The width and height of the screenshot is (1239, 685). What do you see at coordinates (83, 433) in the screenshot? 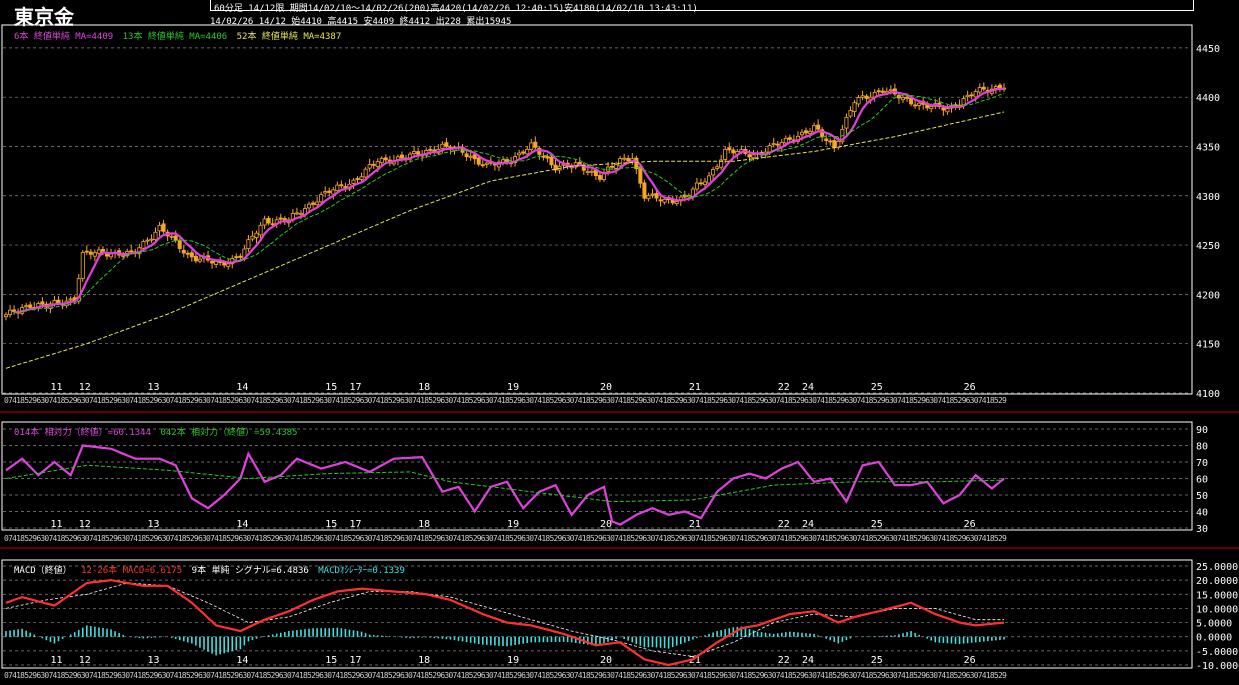
I see `rsi14-legend: 014本 相対力（終値）=60.1344` at bounding box center [83, 433].